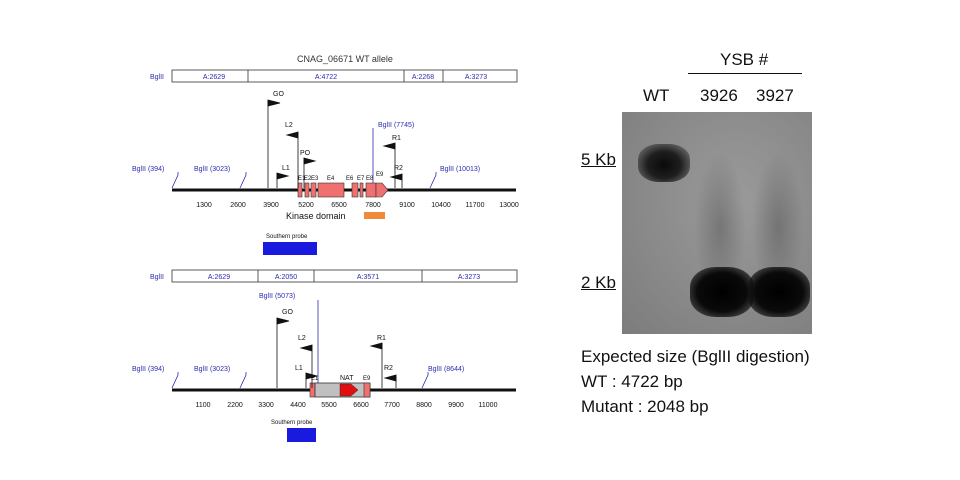 This screenshot has height=480, width=960. I want to click on bottom-exon-e9, so click(367, 390).